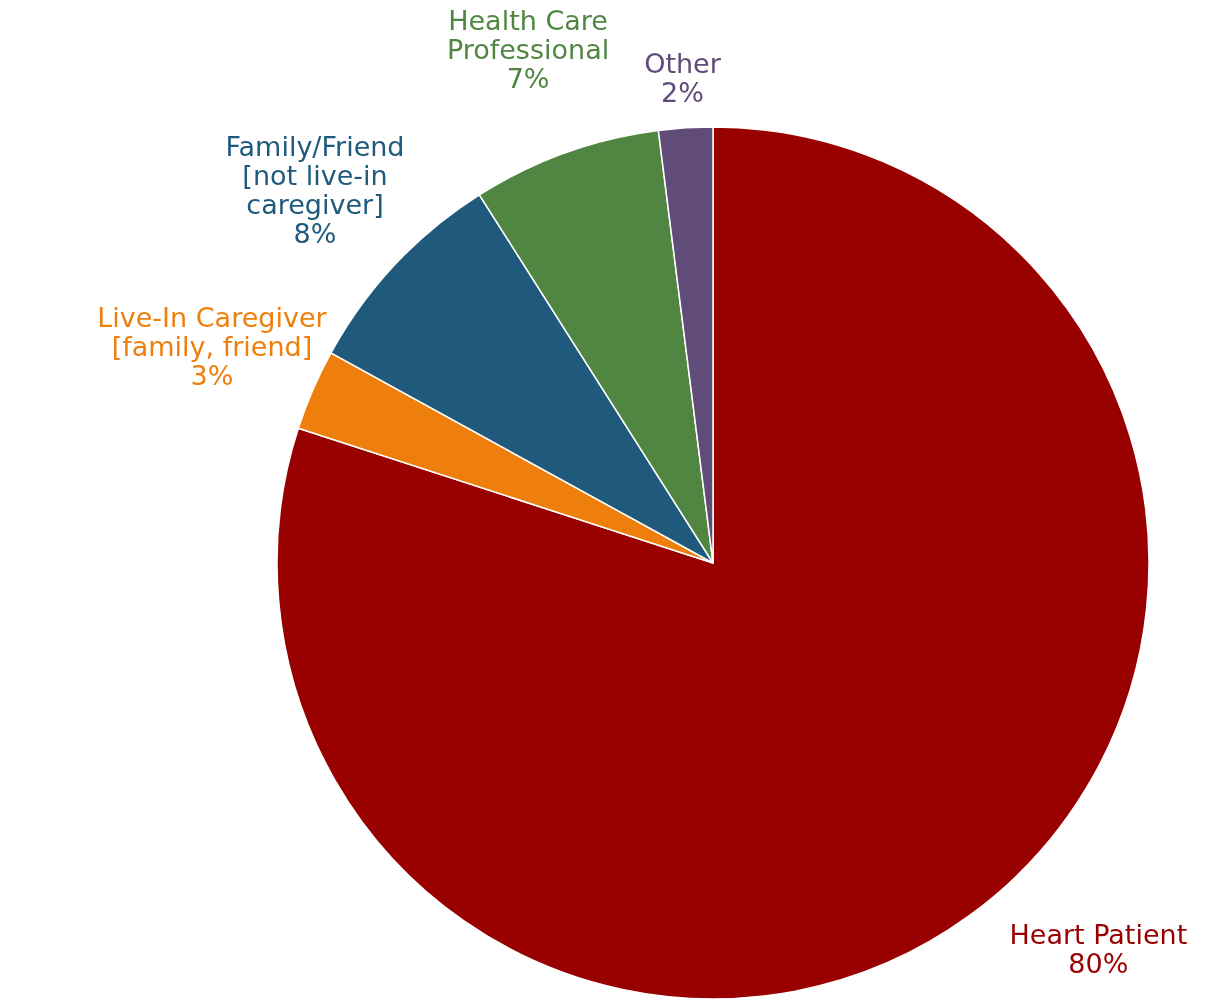 This screenshot has height=1002, width=1217. I want to click on slice-label: Heart Patient, so click(1098, 934).